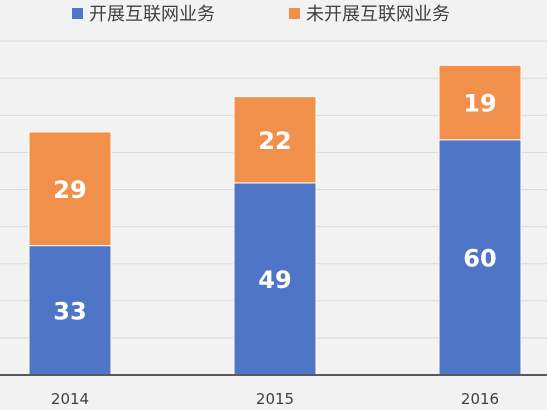 The width and height of the screenshot is (547, 410). What do you see at coordinates (378, 14) in the screenshot?
I see `legend-label-series-2: 未开展互联网业务` at bounding box center [378, 14].